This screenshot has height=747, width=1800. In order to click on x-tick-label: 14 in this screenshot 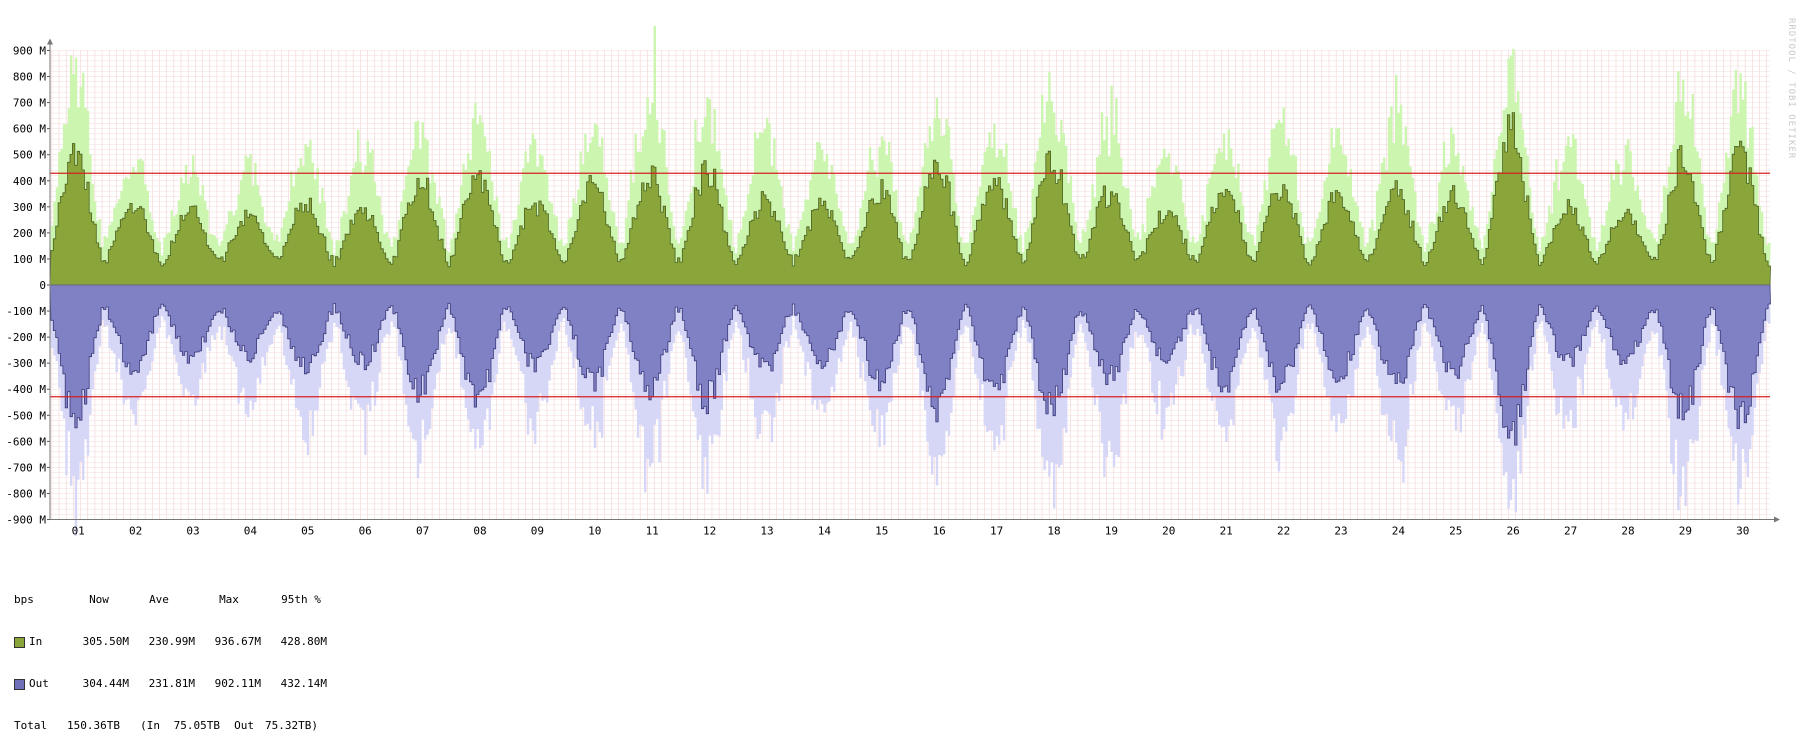, I will do `click(825, 531)`.